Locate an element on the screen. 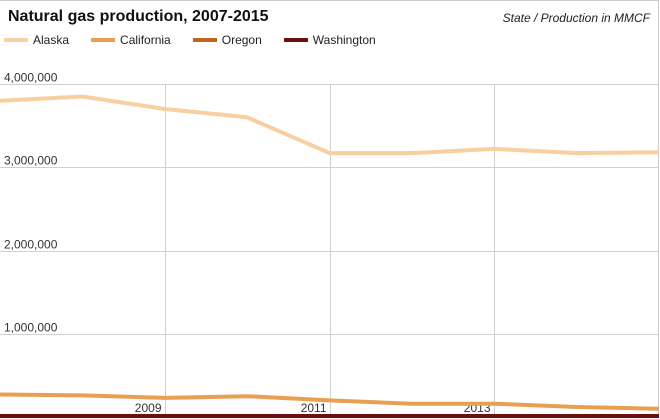  legend-item-alaska: Alaska is located at coordinates (36, 40).